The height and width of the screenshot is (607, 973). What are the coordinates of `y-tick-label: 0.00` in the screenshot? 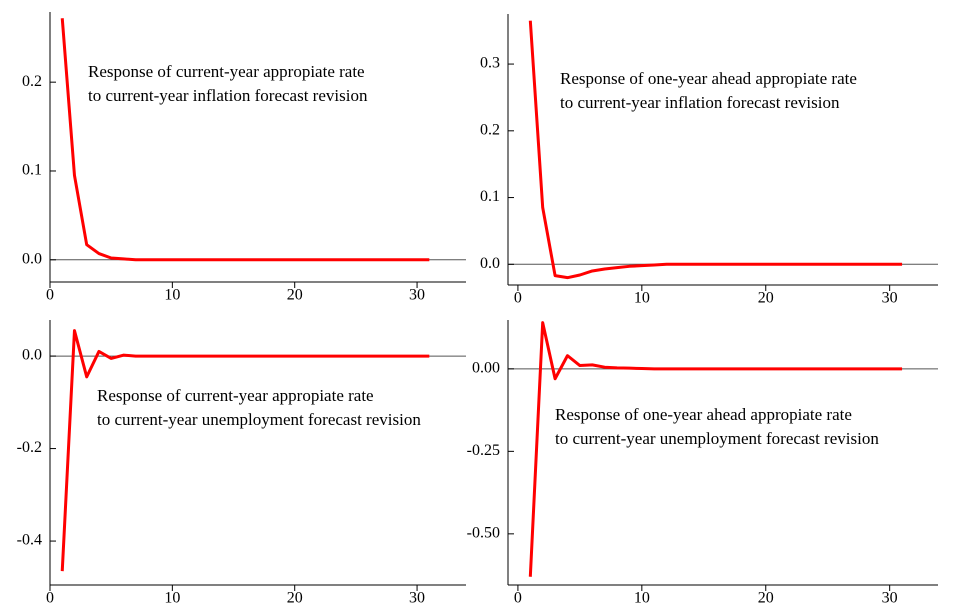 It's located at (486, 368).